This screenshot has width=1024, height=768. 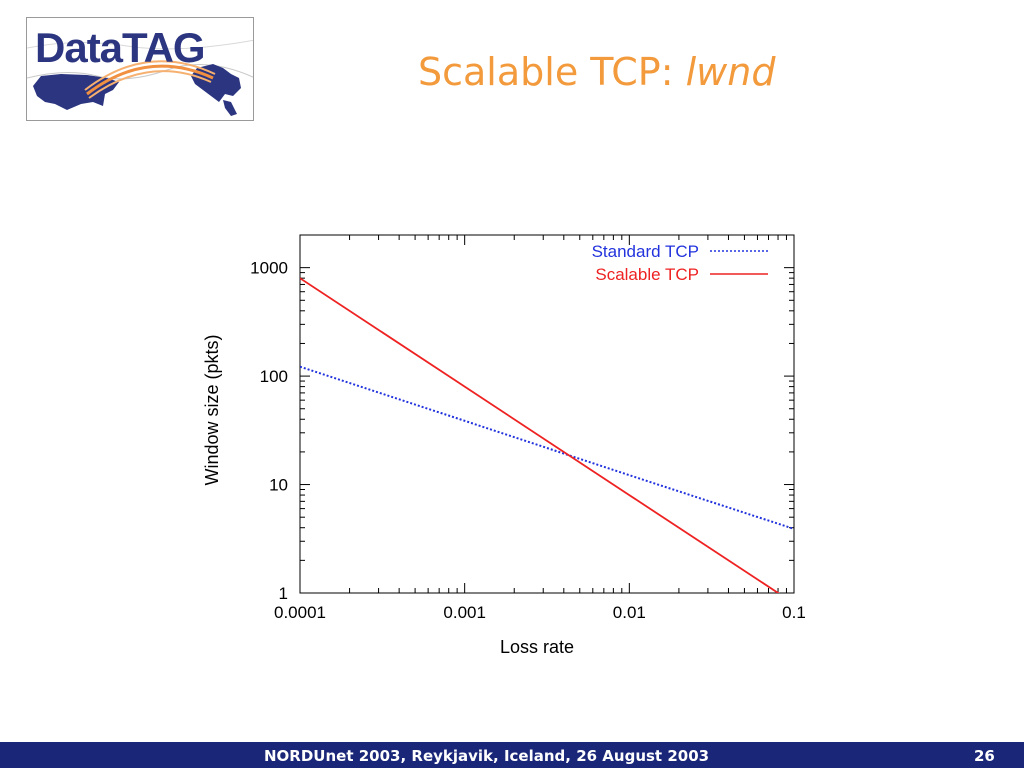 What do you see at coordinates (645, 251) in the screenshot?
I see `legend-label-standard-tcp: Standard TCP` at bounding box center [645, 251].